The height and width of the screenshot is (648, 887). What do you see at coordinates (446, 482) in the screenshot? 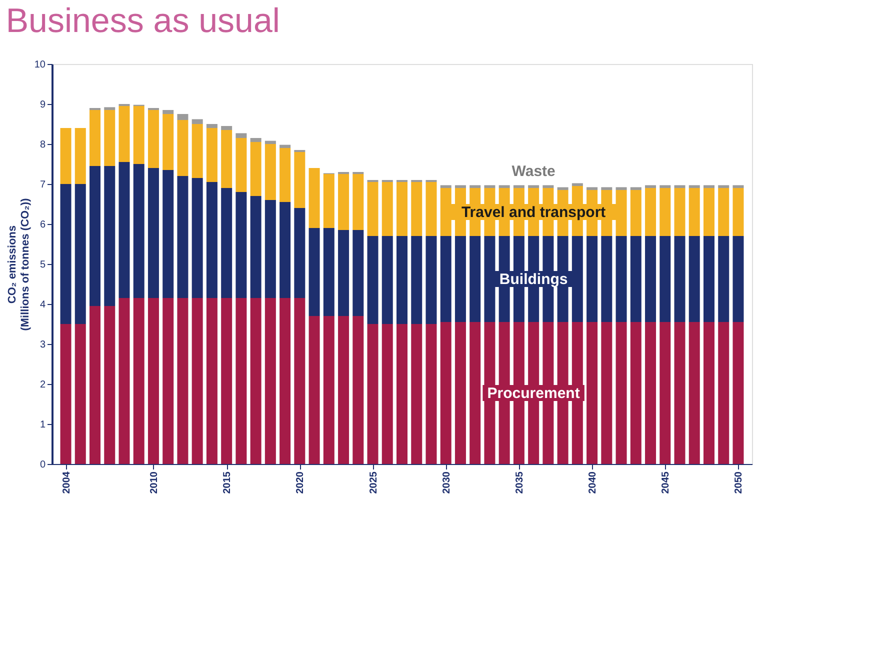
I see `x-tick-label: 2030` at bounding box center [446, 482].